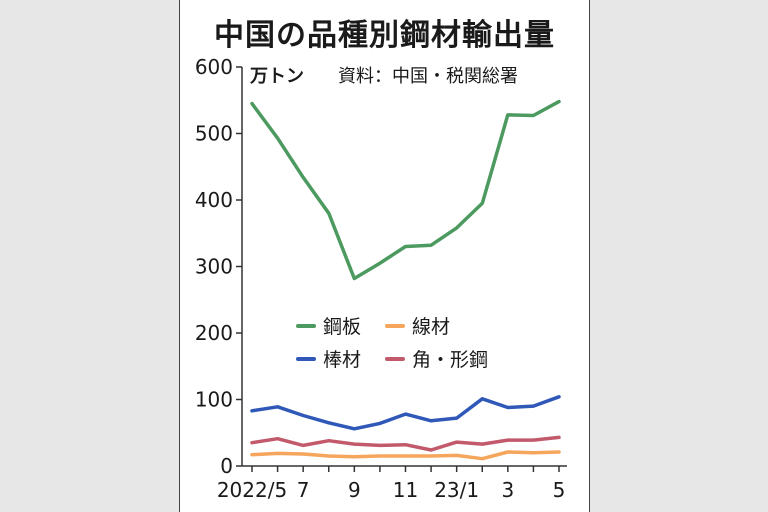  What do you see at coordinates (450, 360) in the screenshot?
I see `legend-label: 角・形鋼` at bounding box center [450, 360].